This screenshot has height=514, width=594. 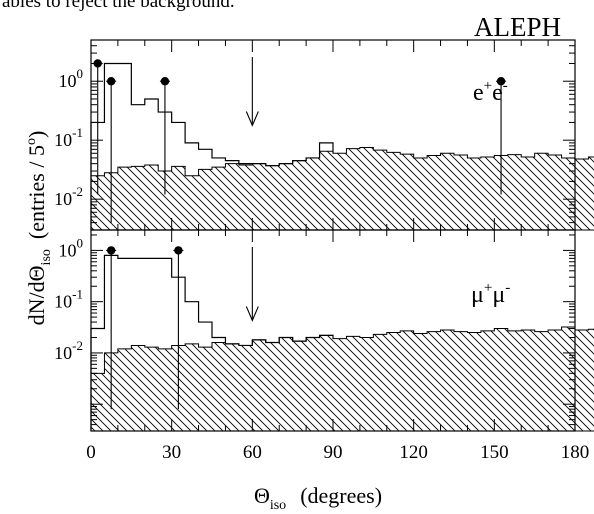 What do you see at coordinates (498, 295) in the screenshot?
I see `channel-label-mid: μ` at bounding box center [498, 295].